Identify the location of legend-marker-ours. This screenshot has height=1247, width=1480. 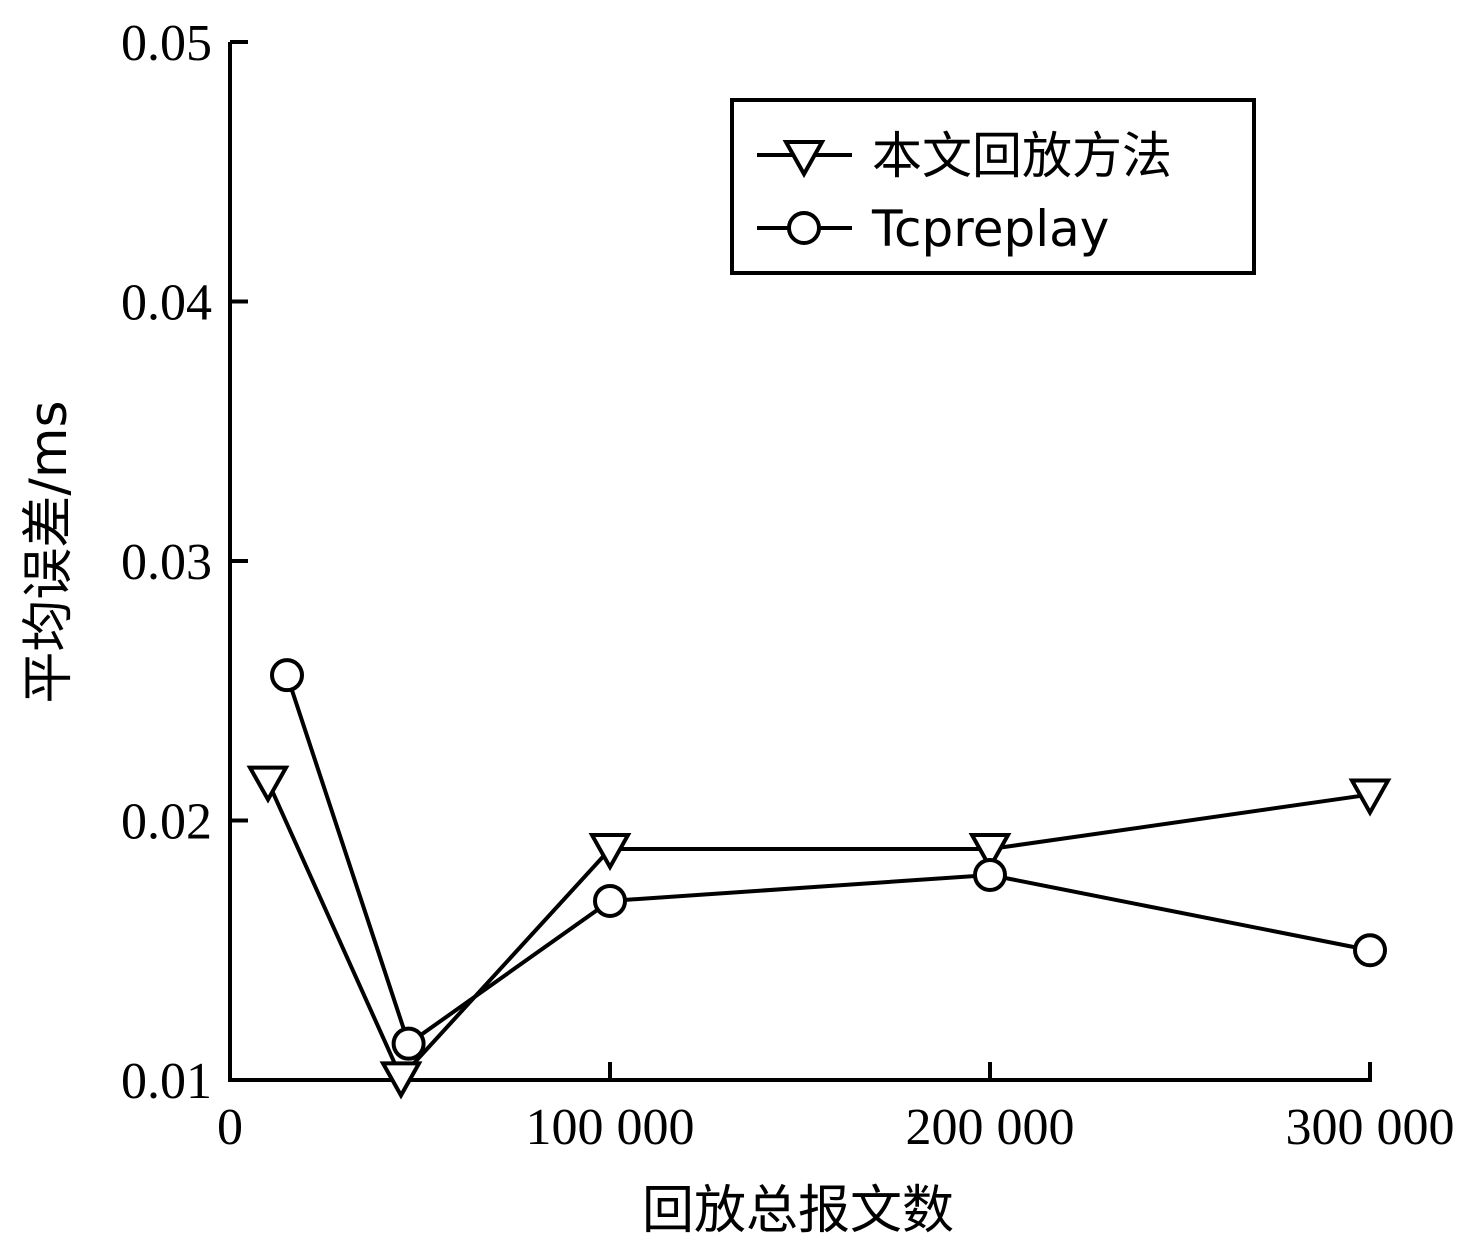
(804, 159).